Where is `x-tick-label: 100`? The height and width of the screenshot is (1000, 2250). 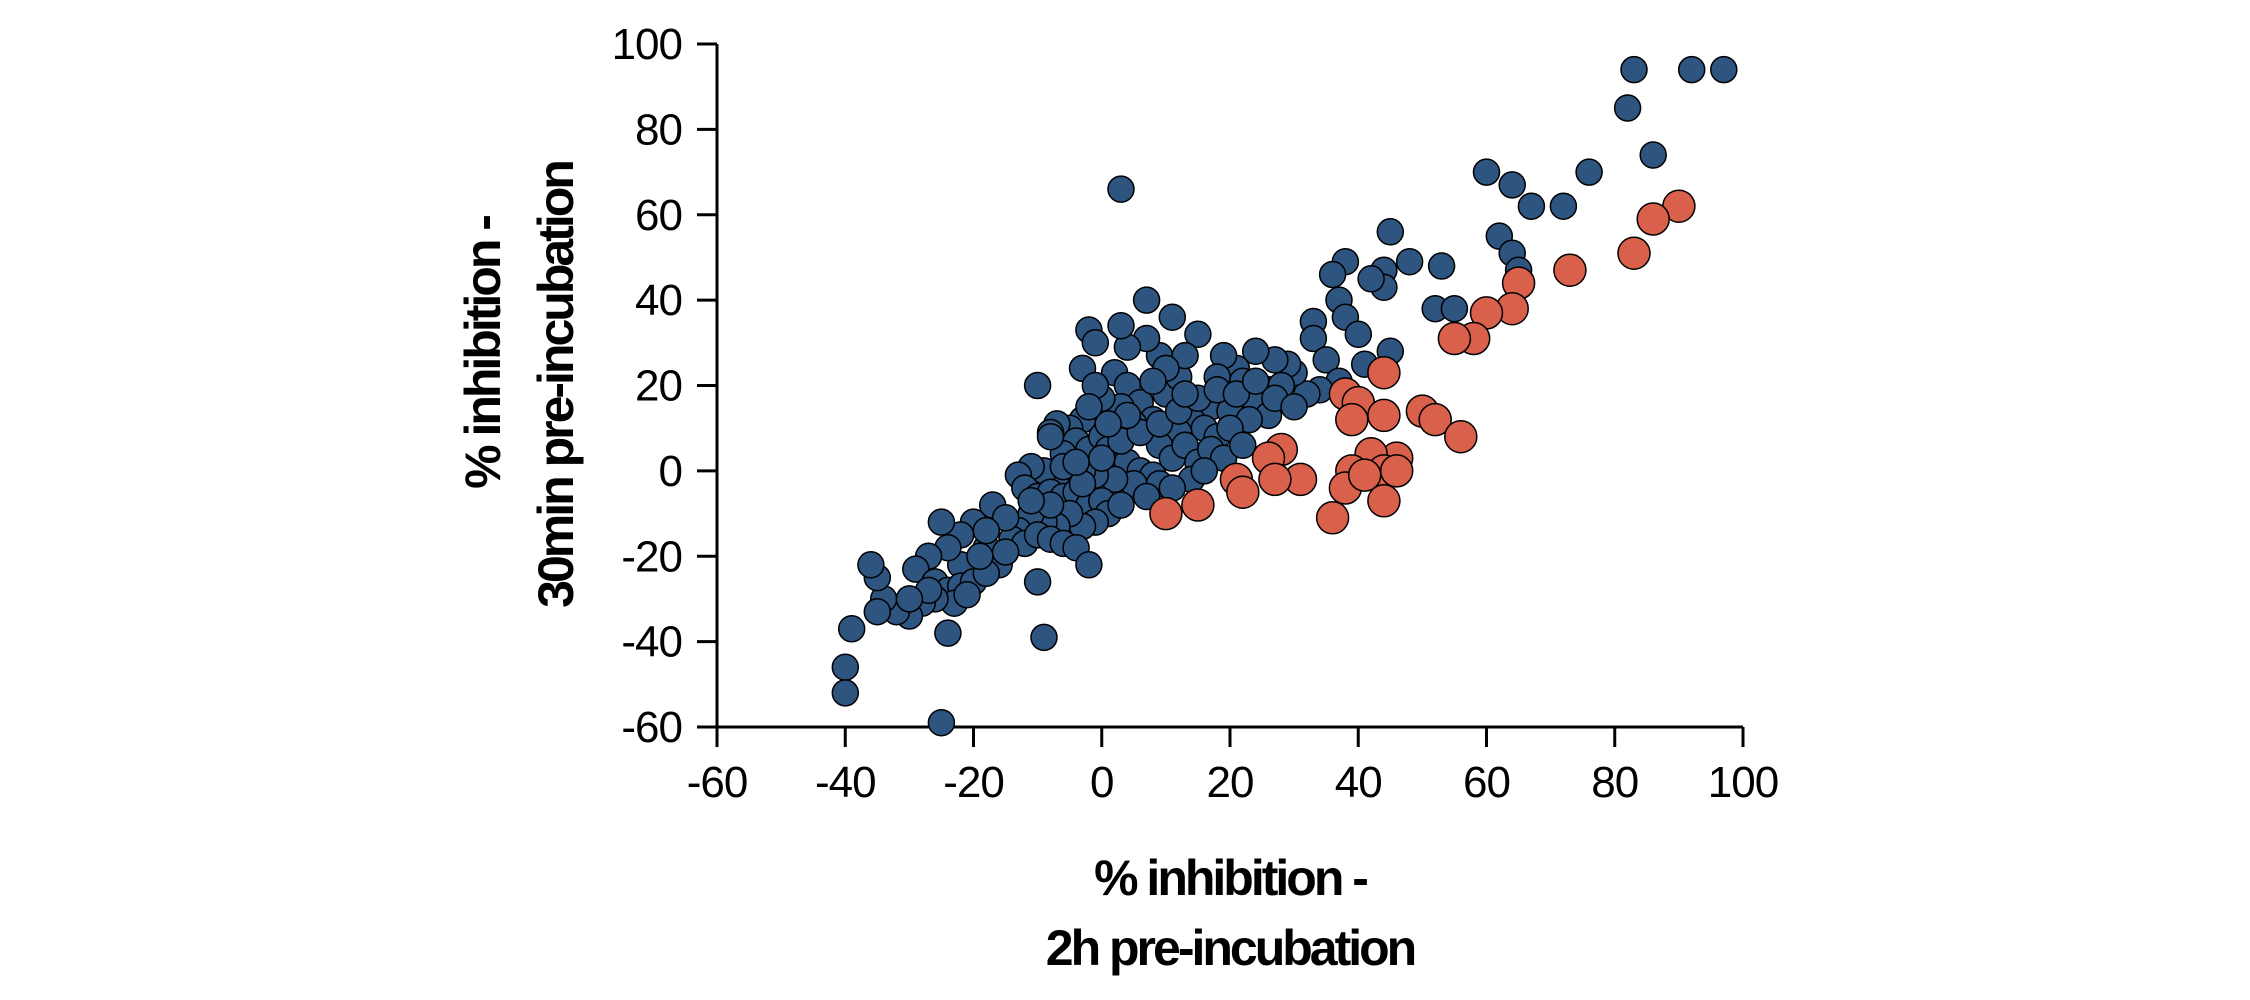
x-tick-label: 100 is located at coordinates (1743, 782).